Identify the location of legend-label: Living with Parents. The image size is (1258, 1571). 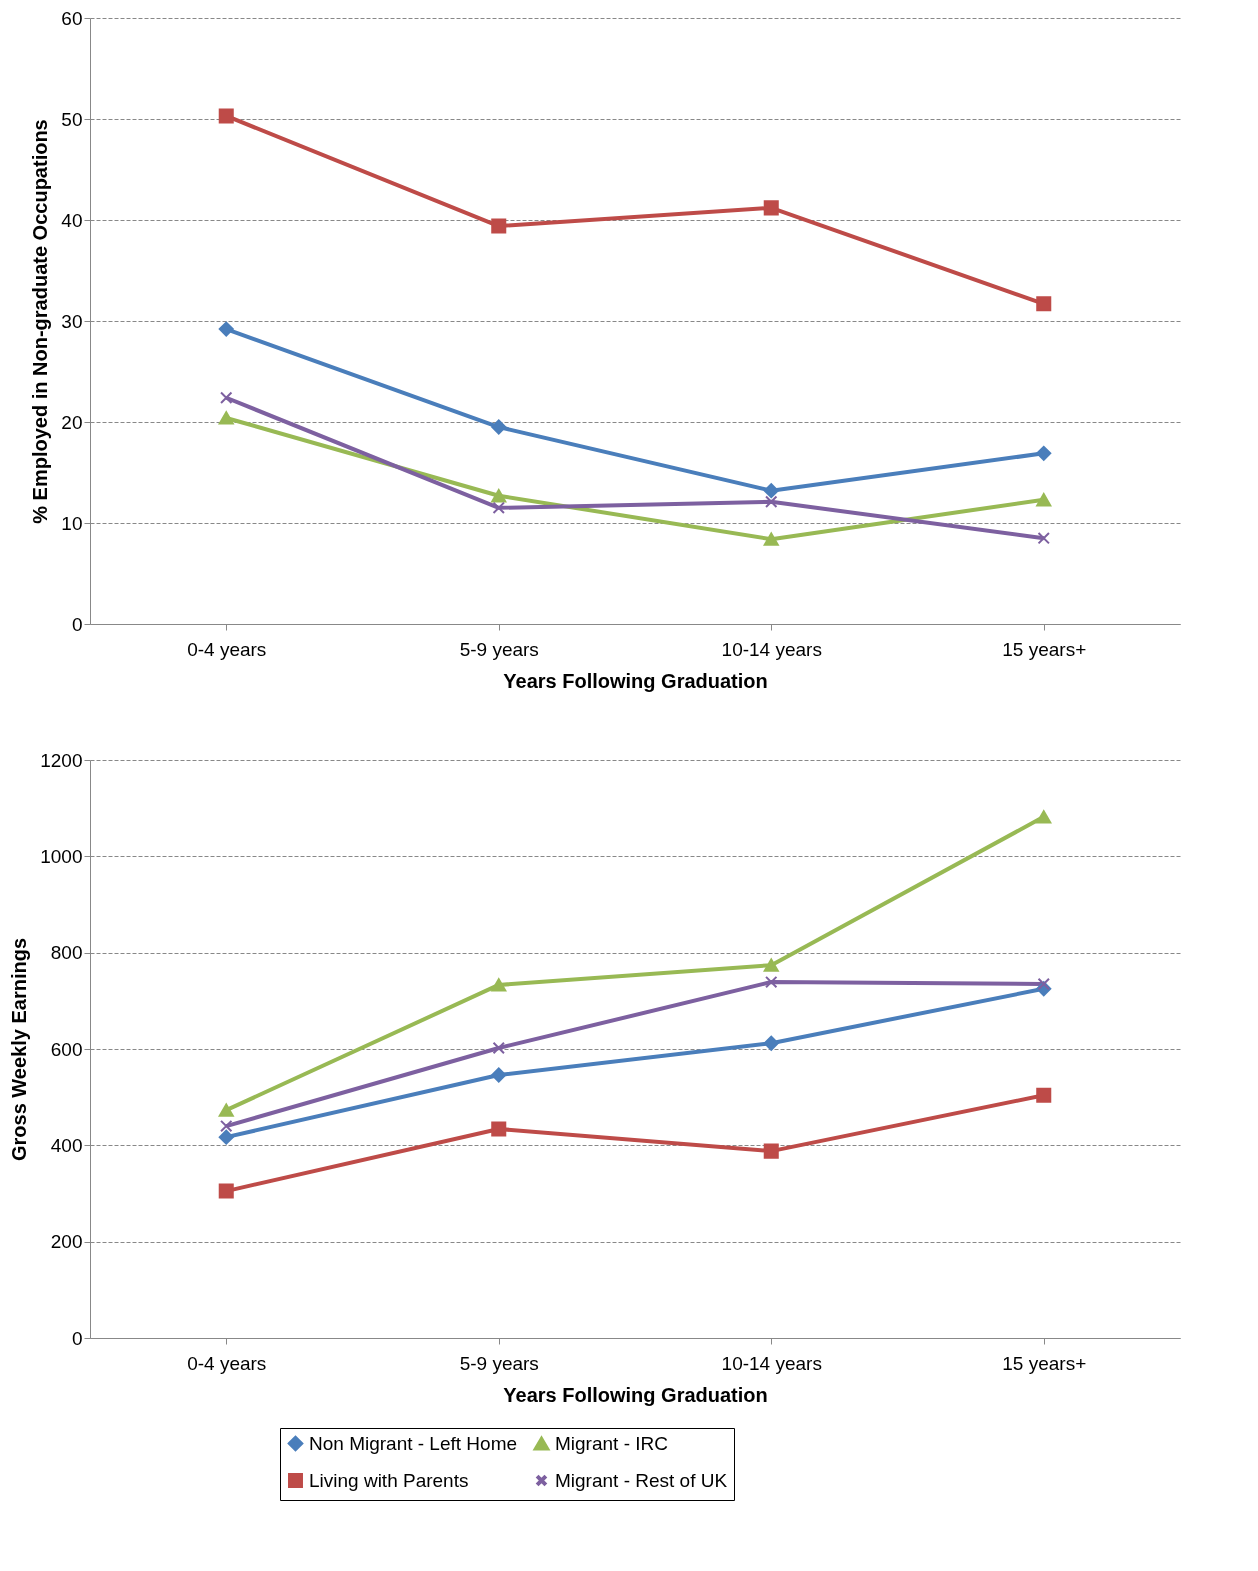
(389, 1480).